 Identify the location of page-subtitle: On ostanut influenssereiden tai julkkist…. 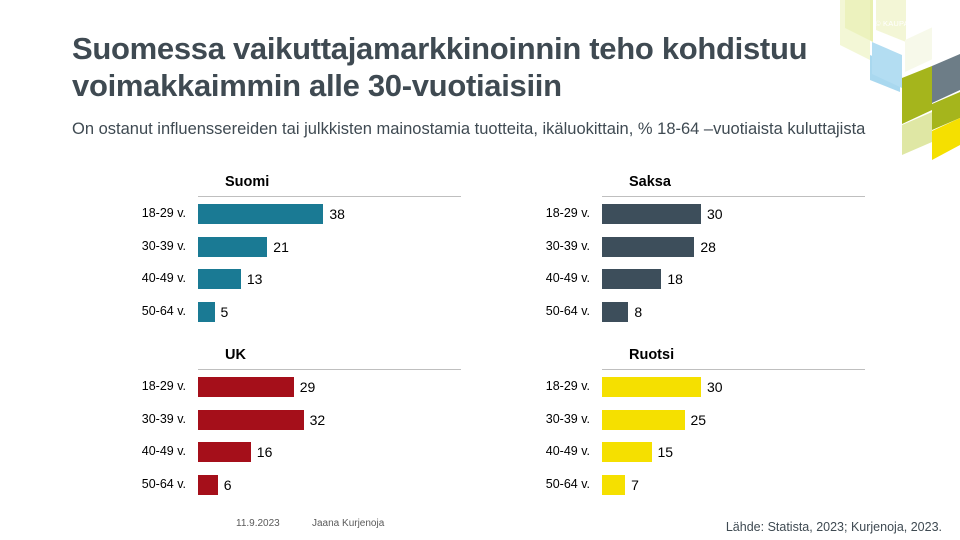
(469, 129).